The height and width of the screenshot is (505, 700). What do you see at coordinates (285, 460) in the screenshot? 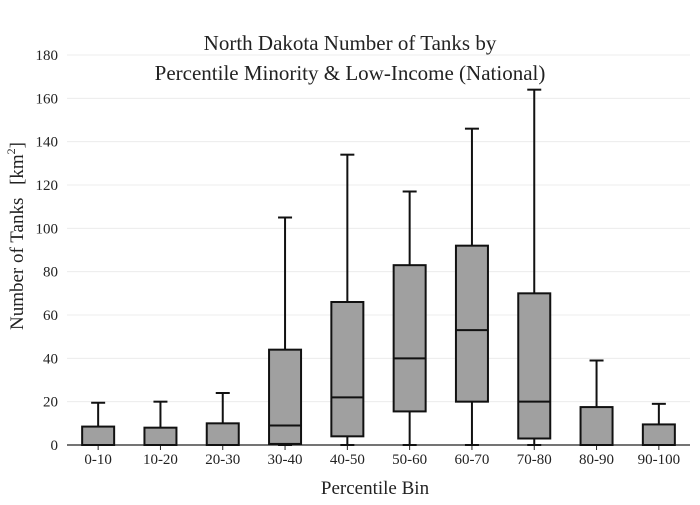
I see `x-tick-label: 30-40` at bounding box center [285, 460].